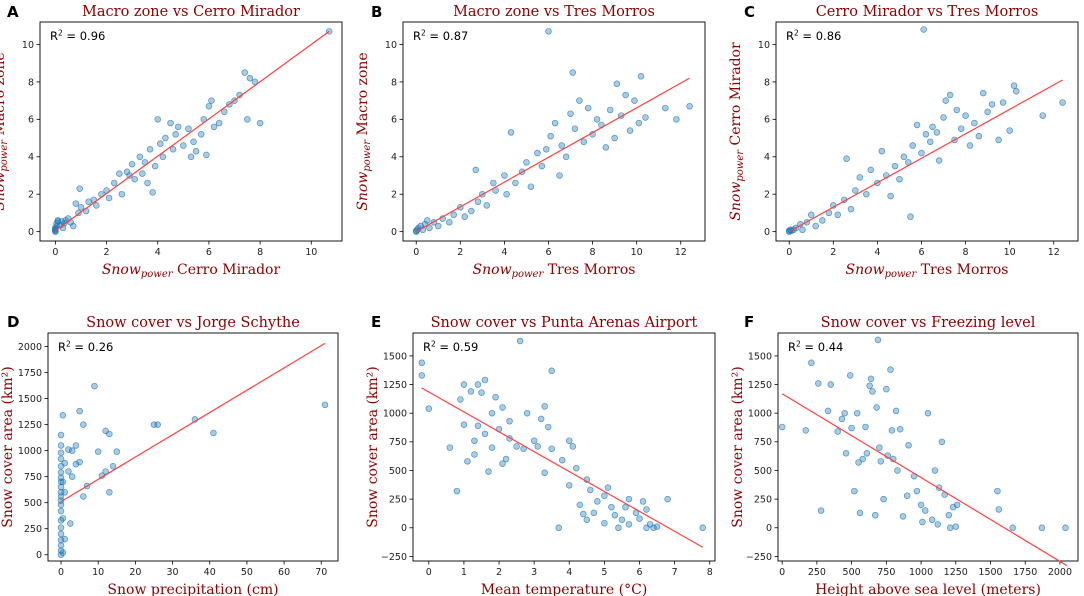 The image size is (1084, 596). I want to click on chart-title: Cerro Mirador vs Tres Morros, so click(927, 12).